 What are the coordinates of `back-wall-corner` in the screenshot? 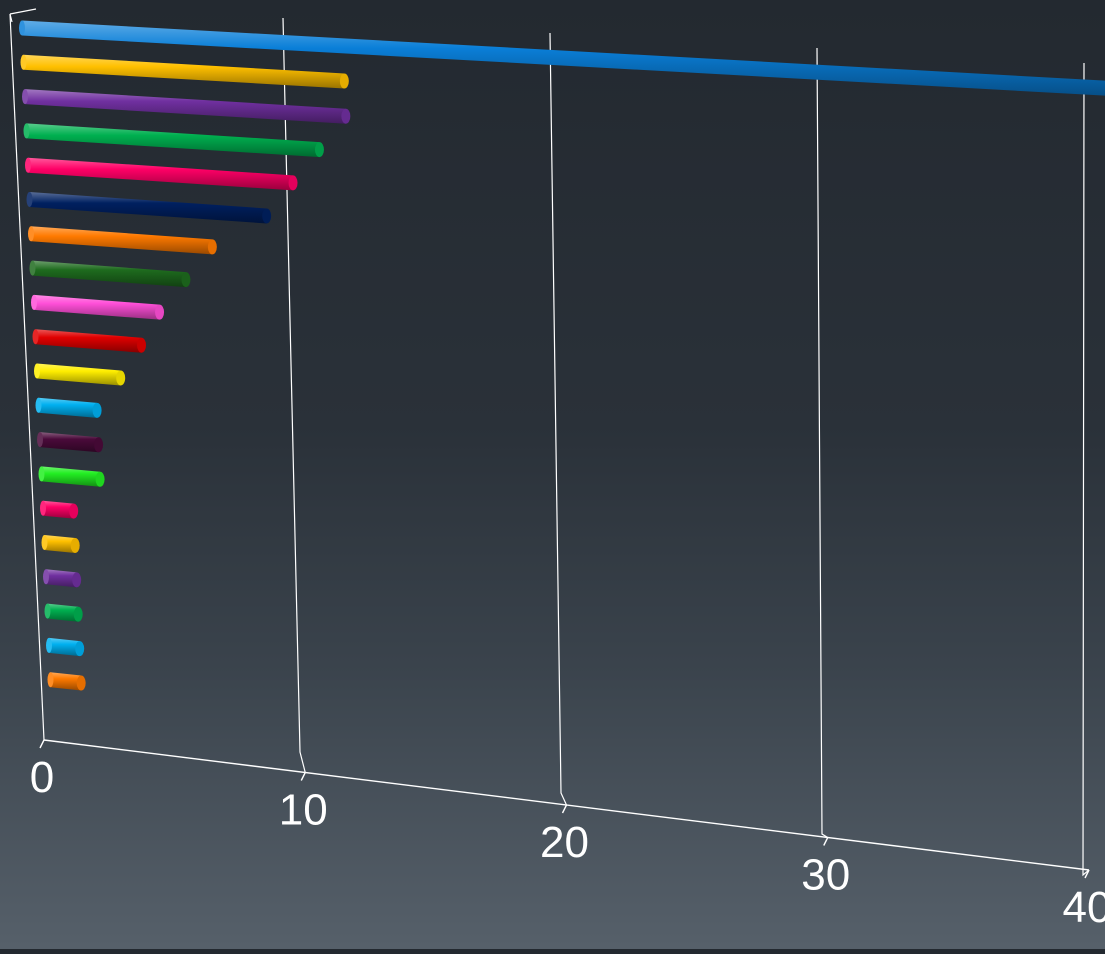 It's located at (23, 15).